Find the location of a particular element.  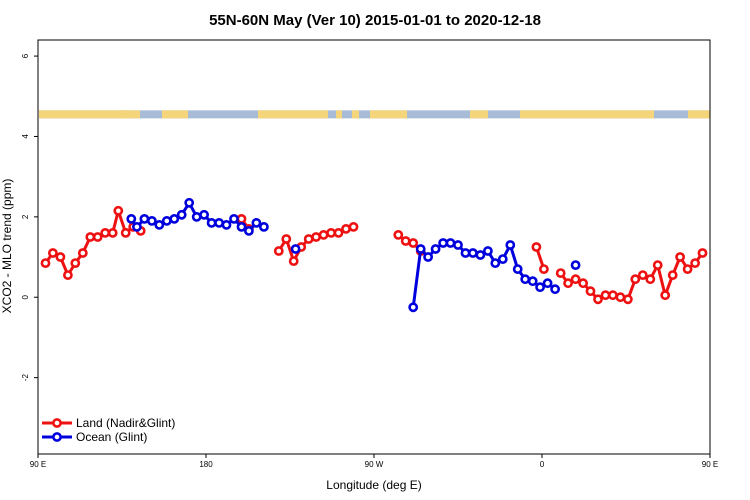

series-ocean is located at coordinates (353, 255).